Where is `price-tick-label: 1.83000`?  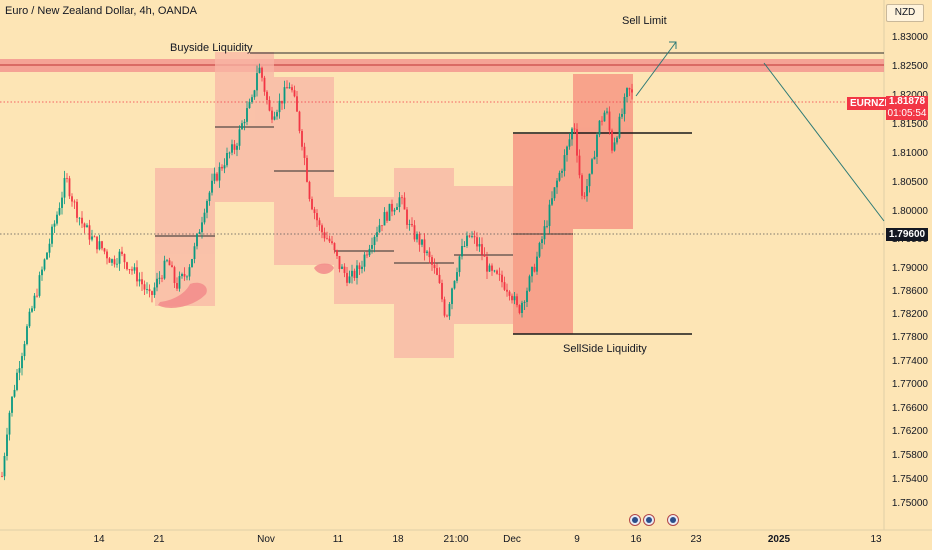 price-tick-label: 1.83000 is located at coordinates (909, 37).